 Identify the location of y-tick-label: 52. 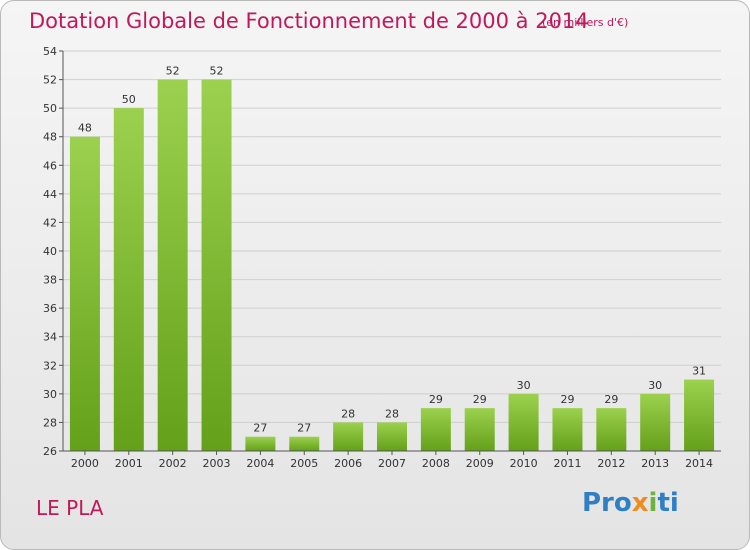
(50, 80).